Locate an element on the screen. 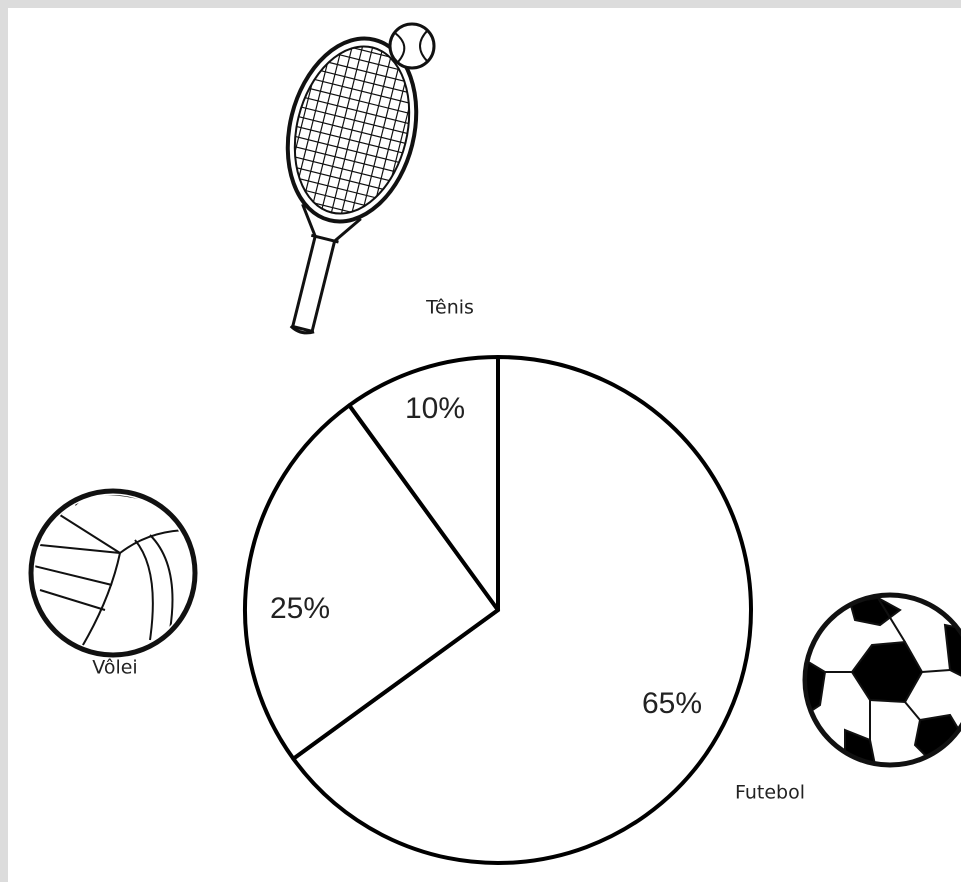  soccer-ball is located at coordinates (881, 680).